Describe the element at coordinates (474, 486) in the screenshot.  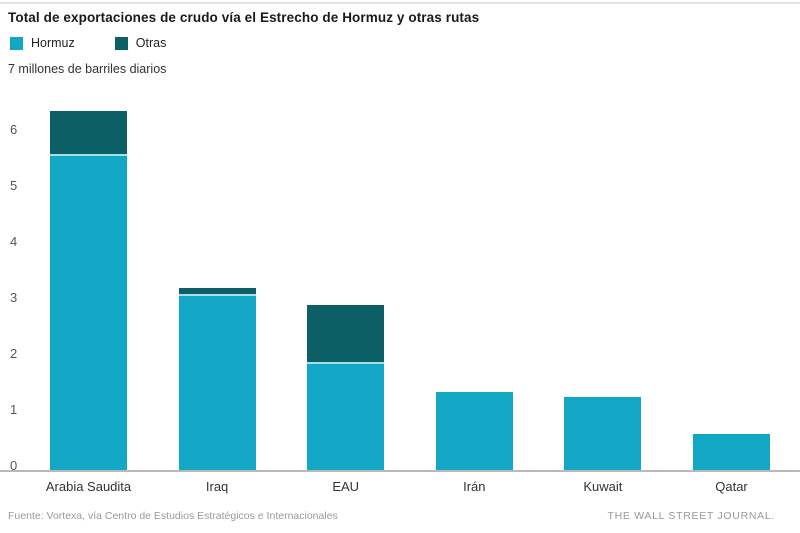
I see `x-axis-label: Irán` at that location.